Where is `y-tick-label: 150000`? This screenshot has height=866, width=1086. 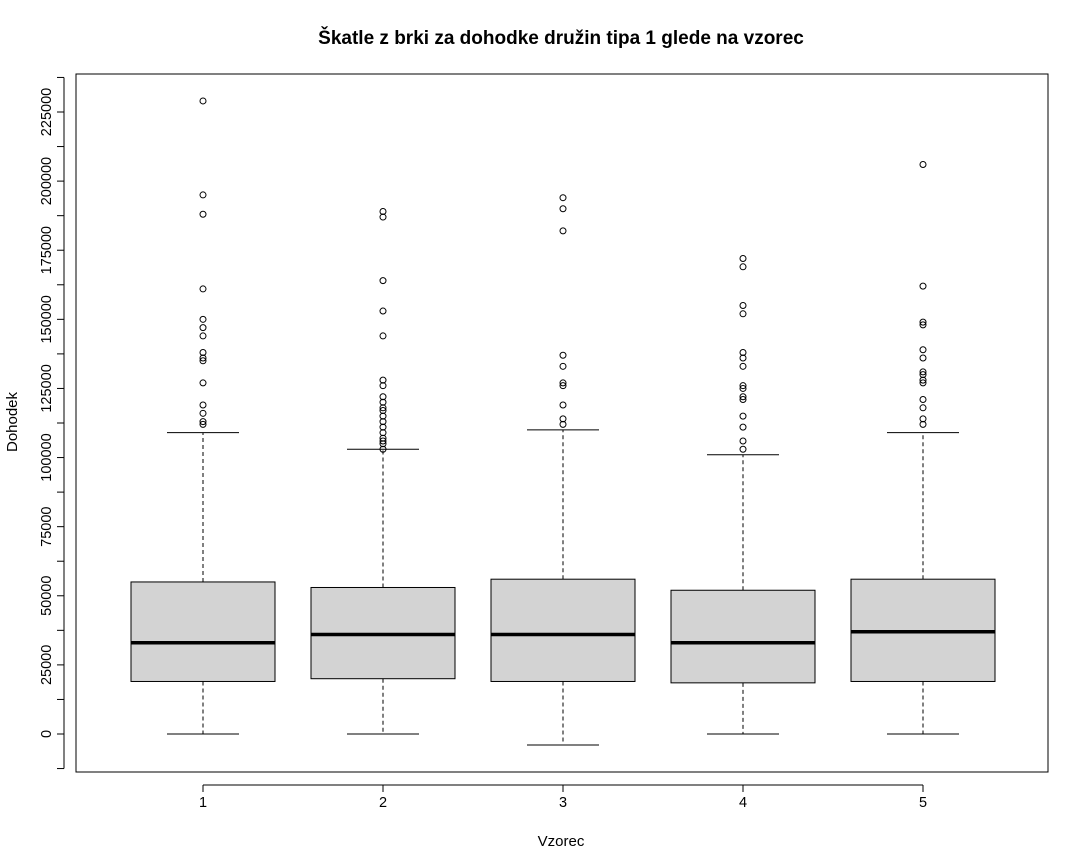
y-tick-label: 150000 is located at coordinates (47, 319).